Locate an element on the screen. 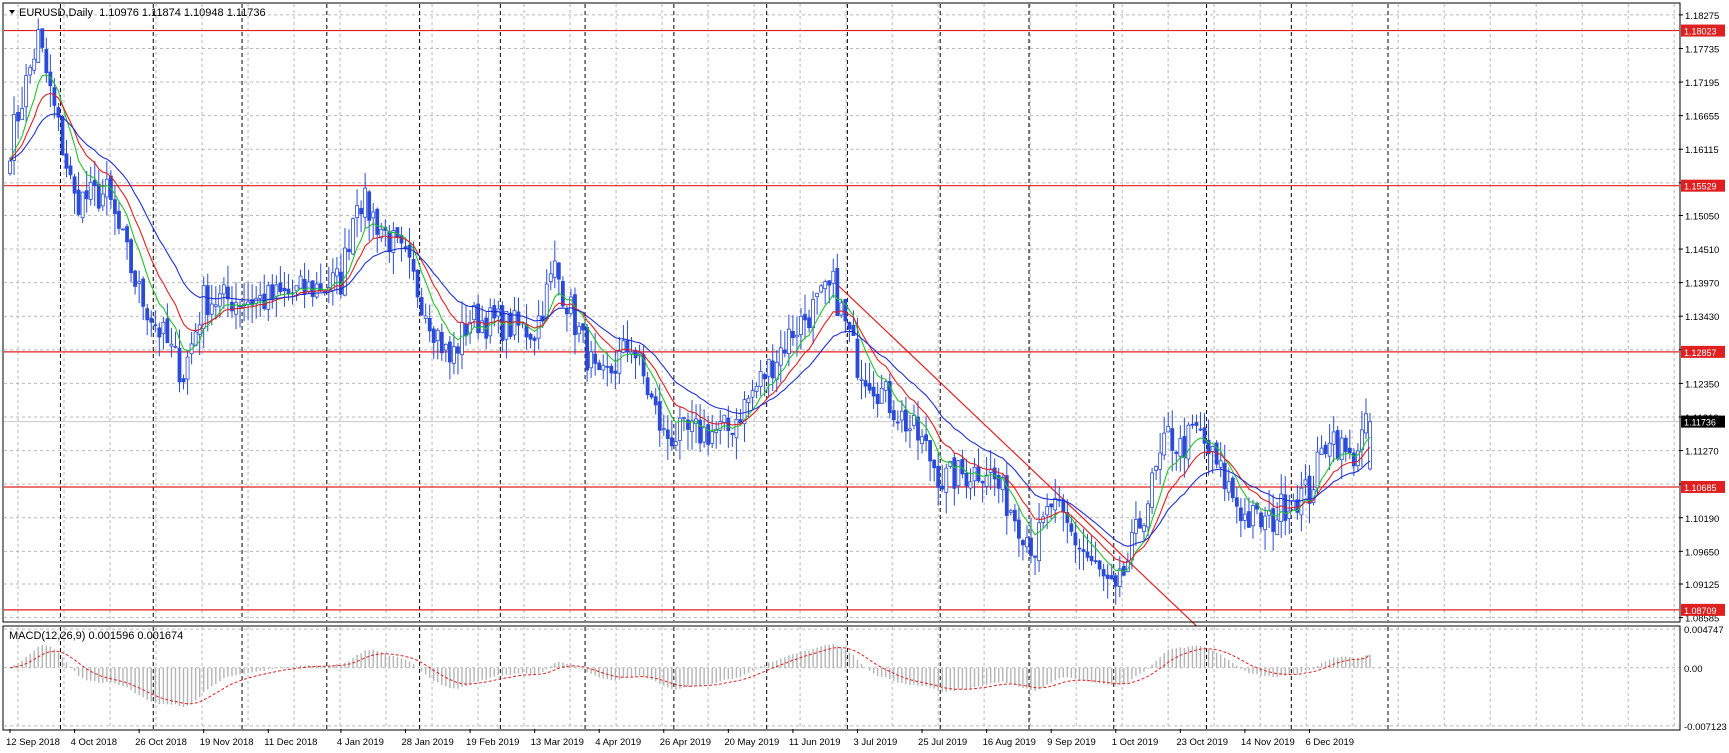 Image resolution: width=1729 pixels, height=753 pixels. macd-axis: 0.004747 0.00 -0.007123 is located at coordinates (1705, 679).